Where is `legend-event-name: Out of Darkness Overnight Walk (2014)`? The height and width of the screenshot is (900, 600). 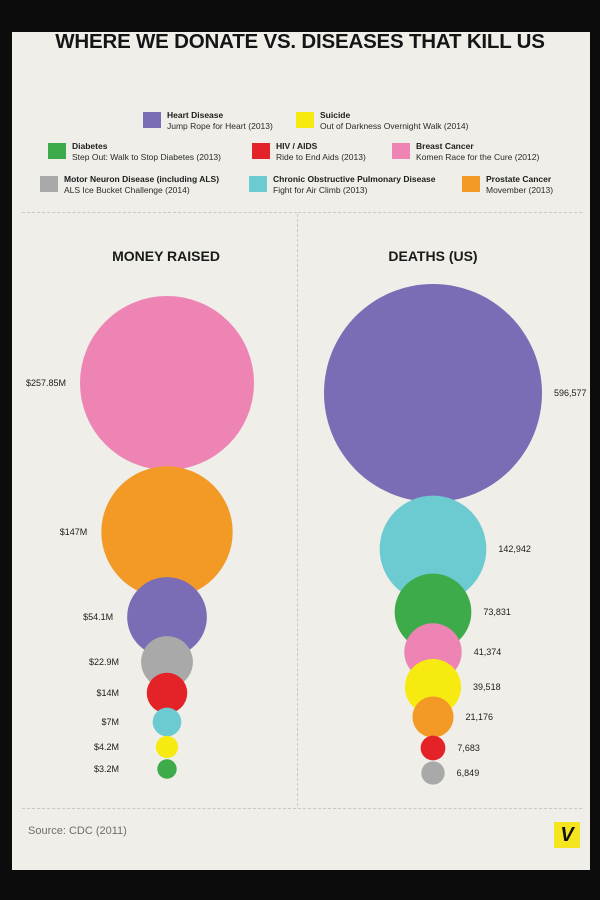 legend-event-name: Out of Darkness Overnight Walk (2014) is located at coordinates (394, 126).